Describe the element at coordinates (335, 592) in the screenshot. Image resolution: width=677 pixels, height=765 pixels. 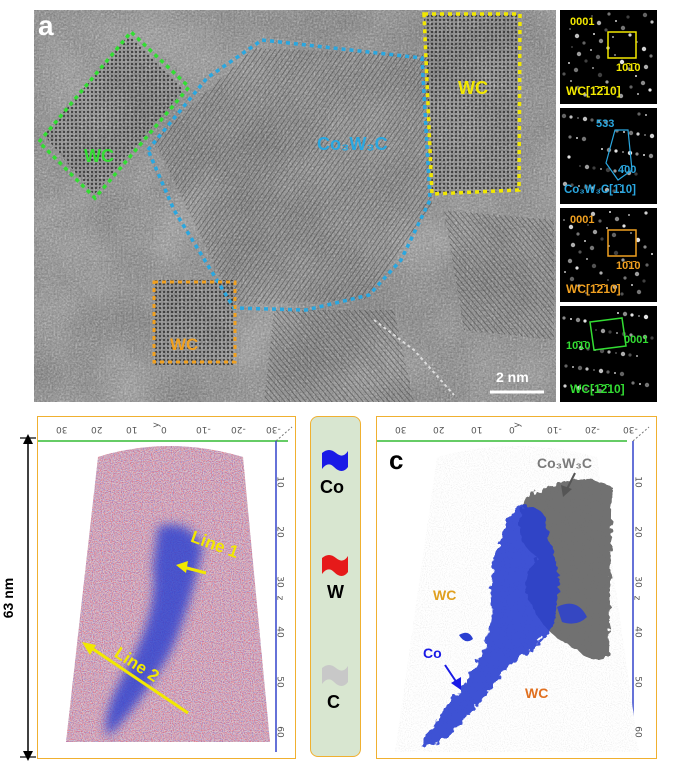
I see `legend-label: W` at that location.